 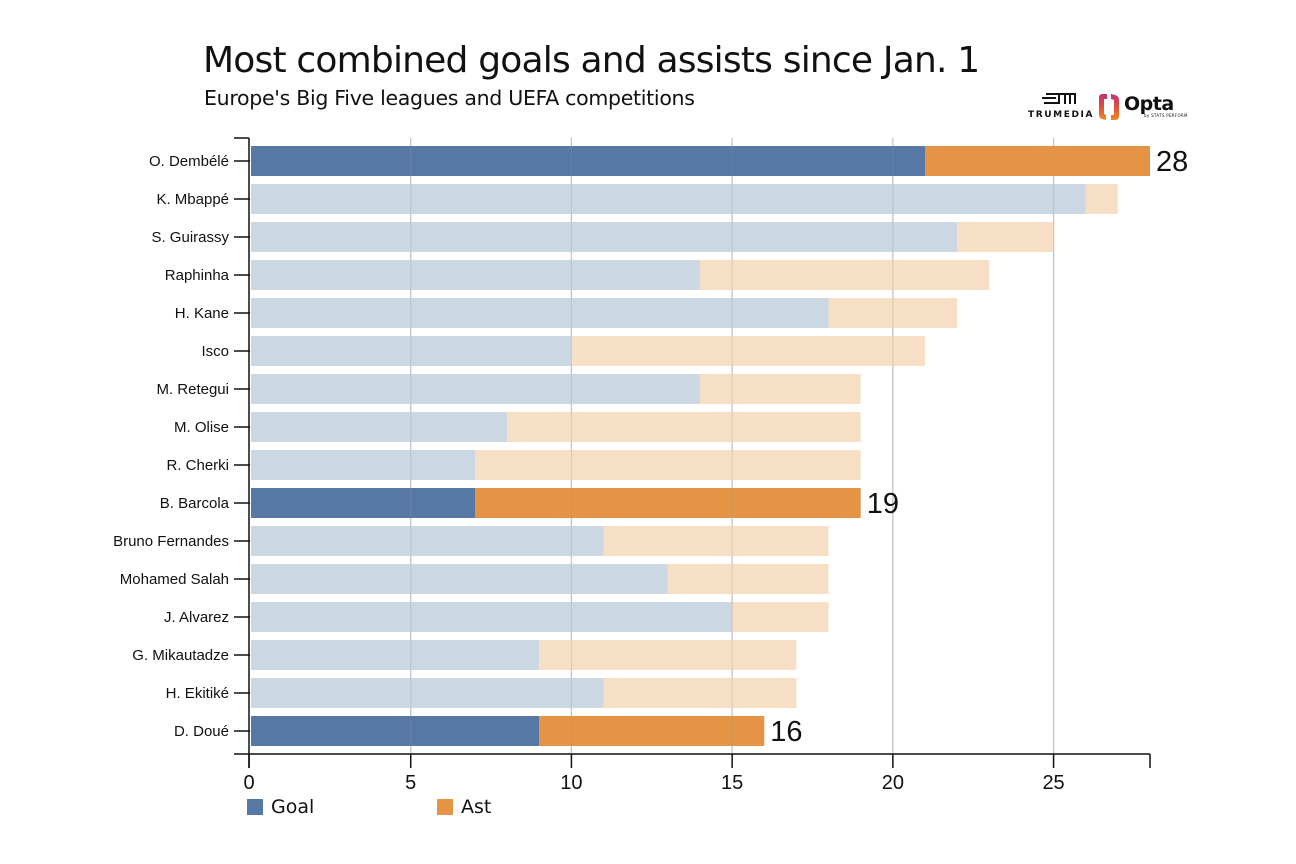 I want to click on legend: Goal Ast, so click(x=397, y=809).